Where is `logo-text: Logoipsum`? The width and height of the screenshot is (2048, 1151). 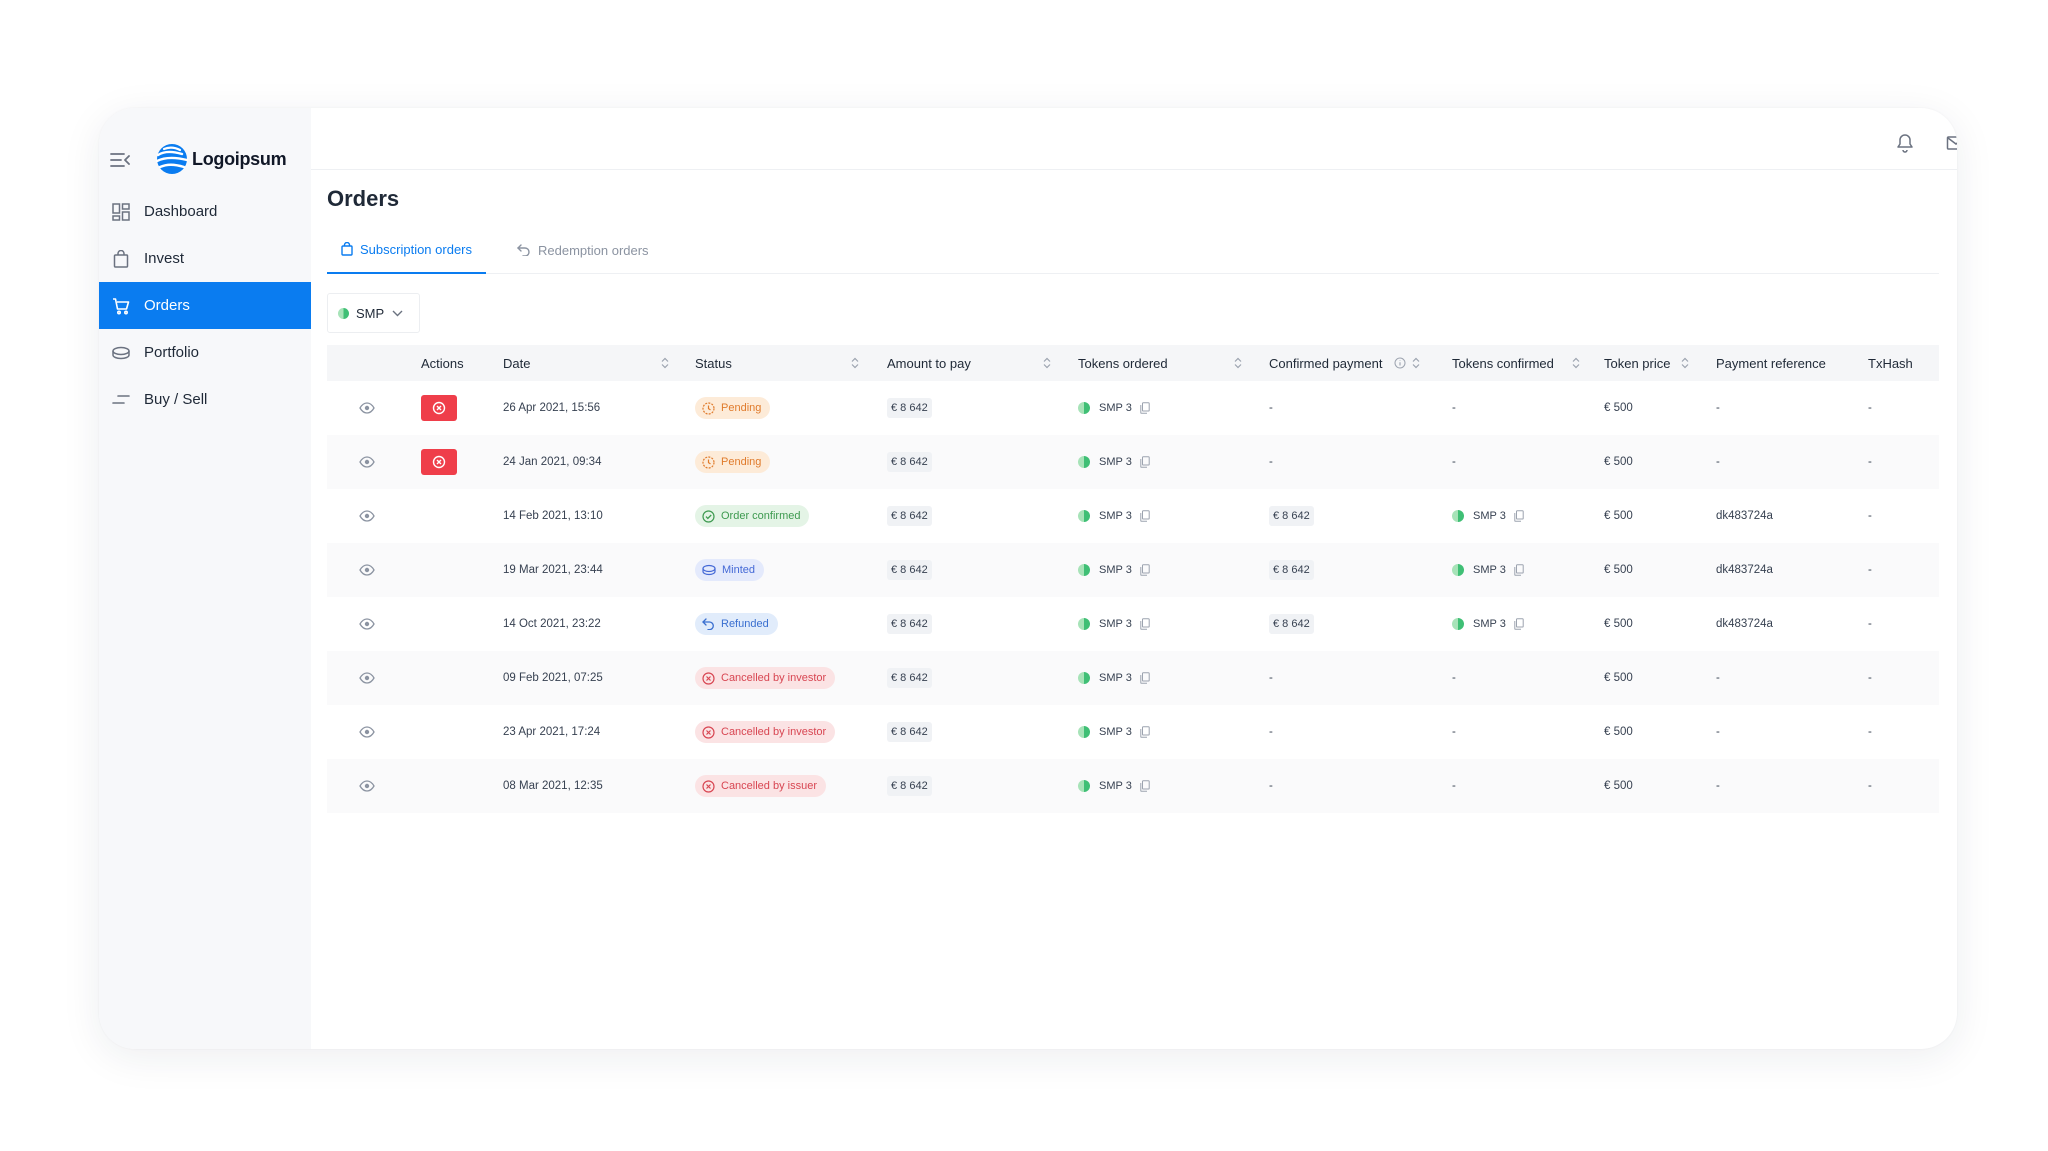 logo-text: Logoipsum is located at coordinates (239, 159).